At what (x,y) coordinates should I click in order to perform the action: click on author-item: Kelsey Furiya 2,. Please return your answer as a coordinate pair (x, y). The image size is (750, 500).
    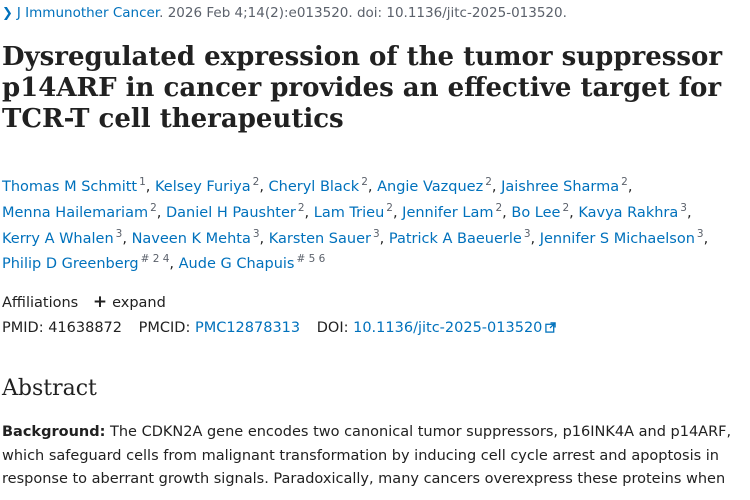
    Looking at the image, I should click on (209, 185).